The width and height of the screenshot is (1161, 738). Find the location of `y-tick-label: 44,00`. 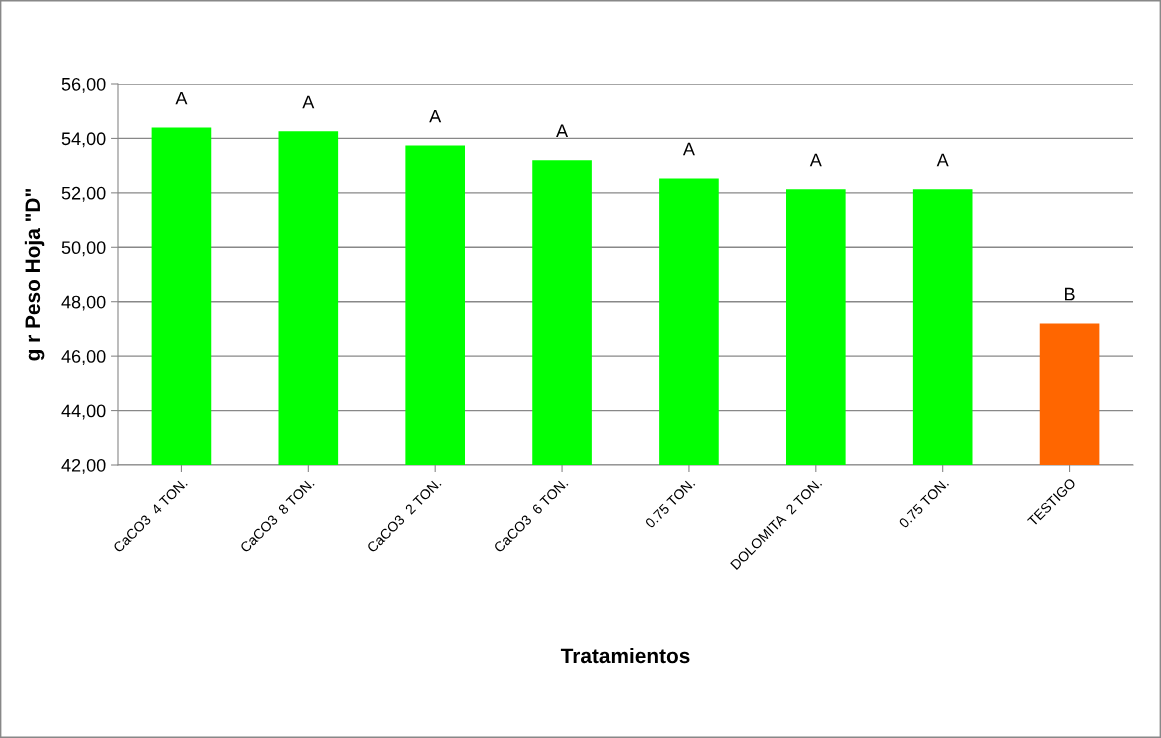

y-tick-label: 44,00 is located at coordinates (83, 412).